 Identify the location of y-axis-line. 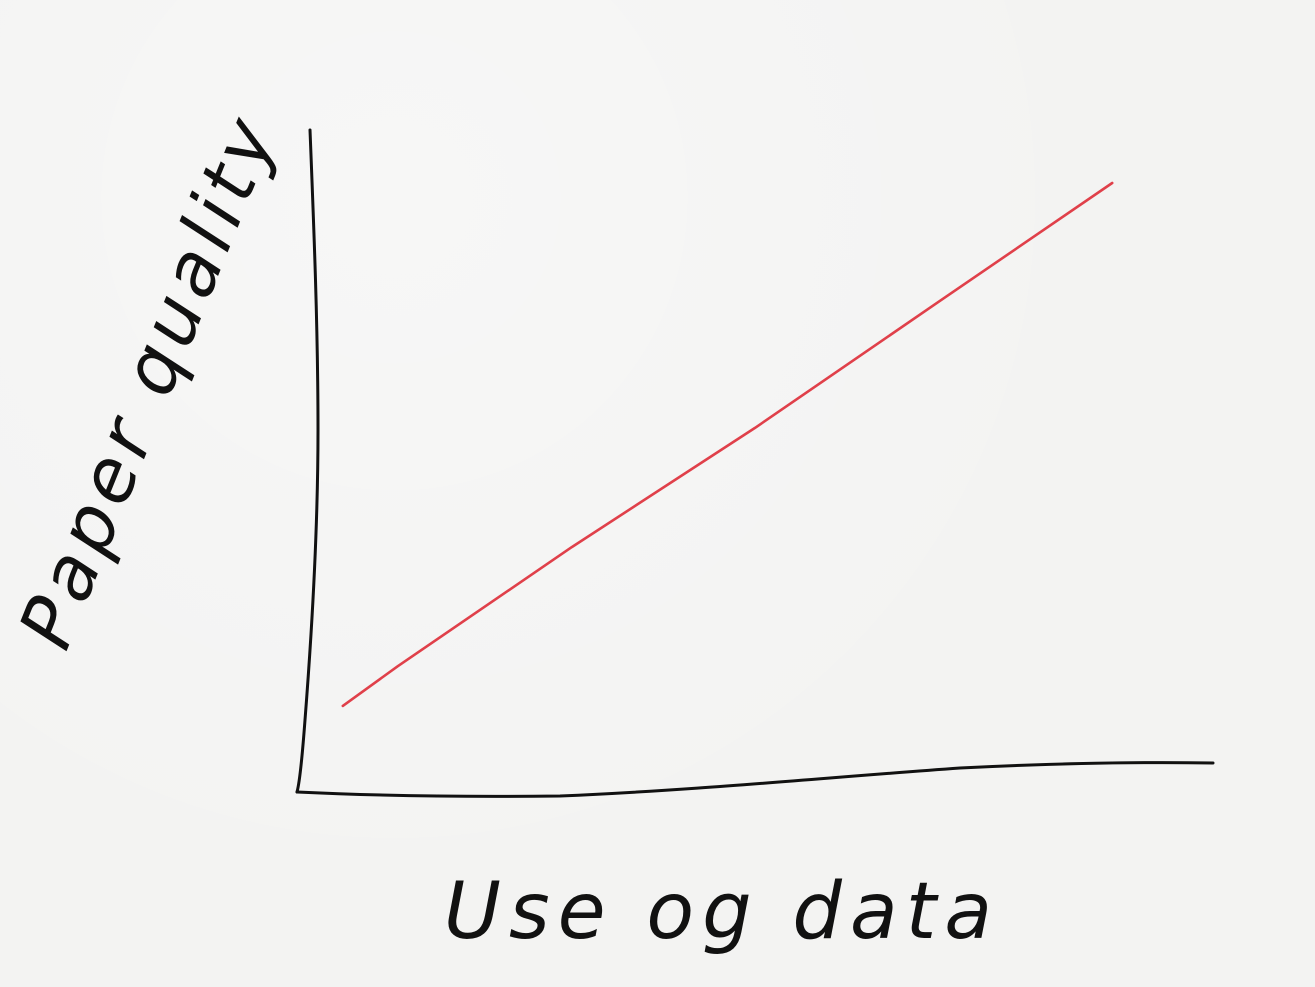
(307, 461).